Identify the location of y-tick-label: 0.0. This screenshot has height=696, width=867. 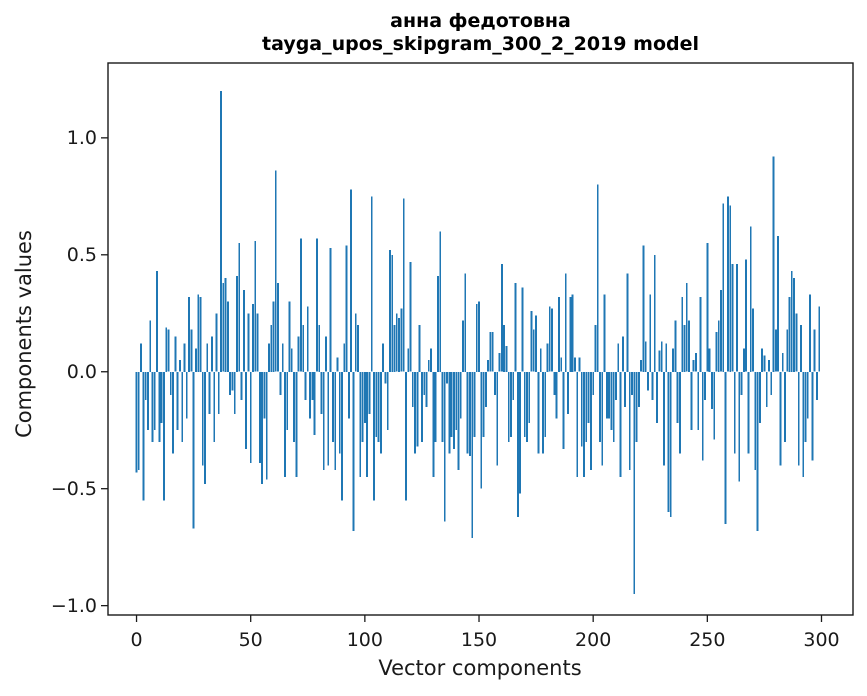
(81, 371).